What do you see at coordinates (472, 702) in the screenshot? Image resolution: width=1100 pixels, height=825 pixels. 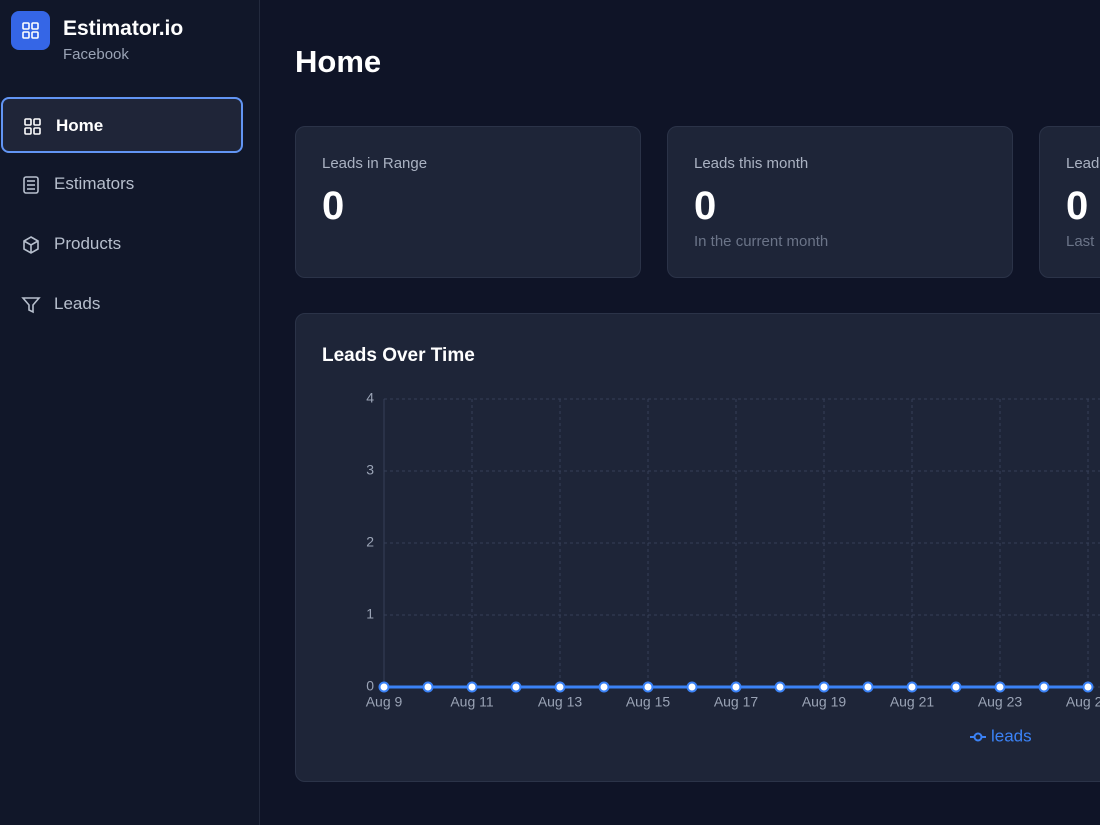 I see `x-tick-label: Aug 11` at bounding box center [472, 702].